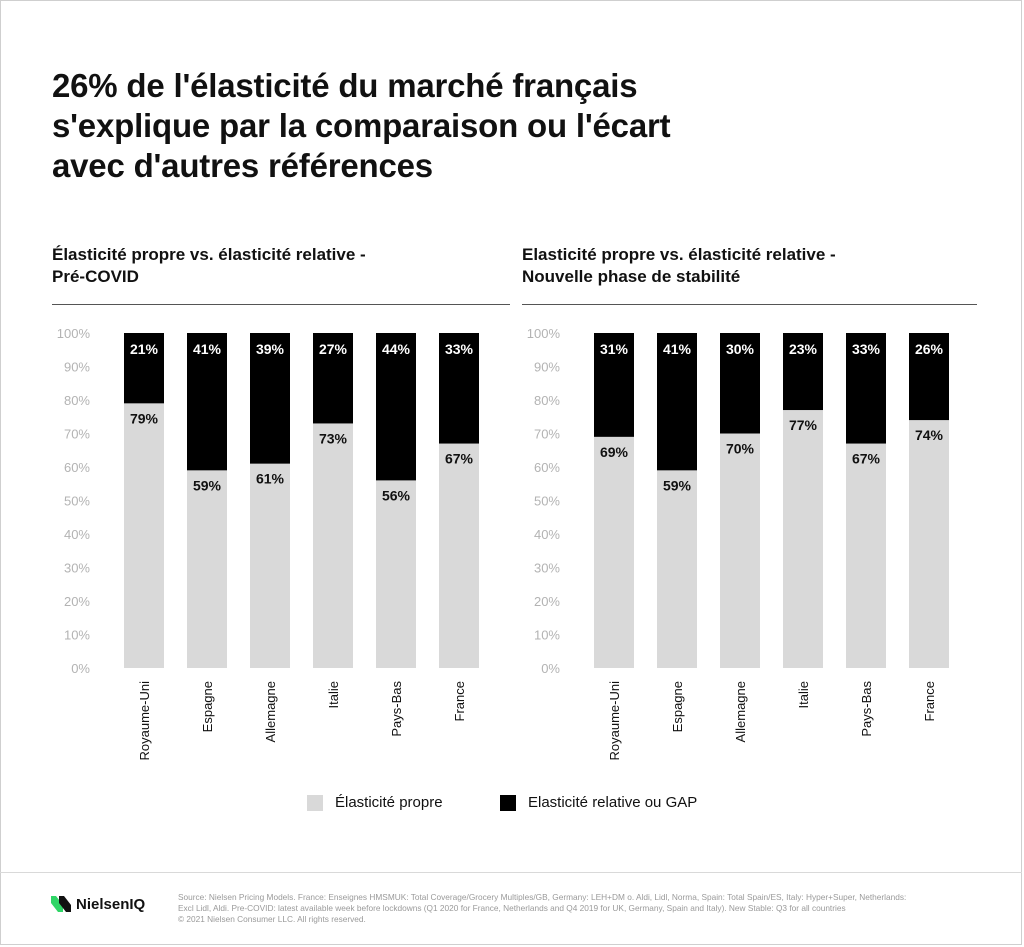 The image size is (1024, 947). Describe the element at coordinates (333, 545) in the screenshot. I see `bar-own-italie` at that location.